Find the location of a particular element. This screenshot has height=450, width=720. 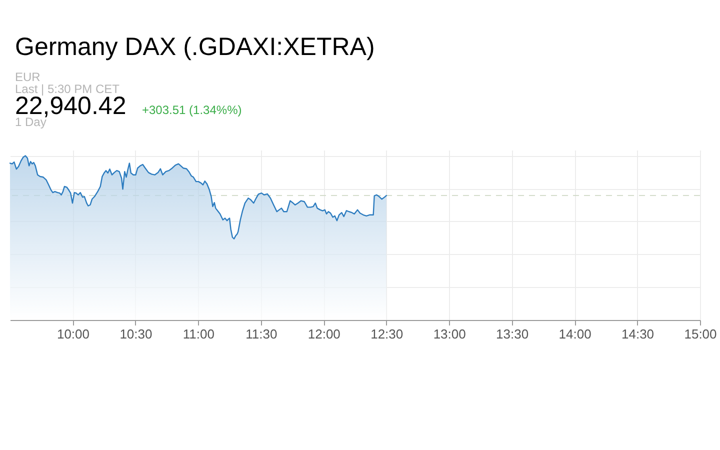

x-tick-label: 15:00 is located at coordinates (700, 334).